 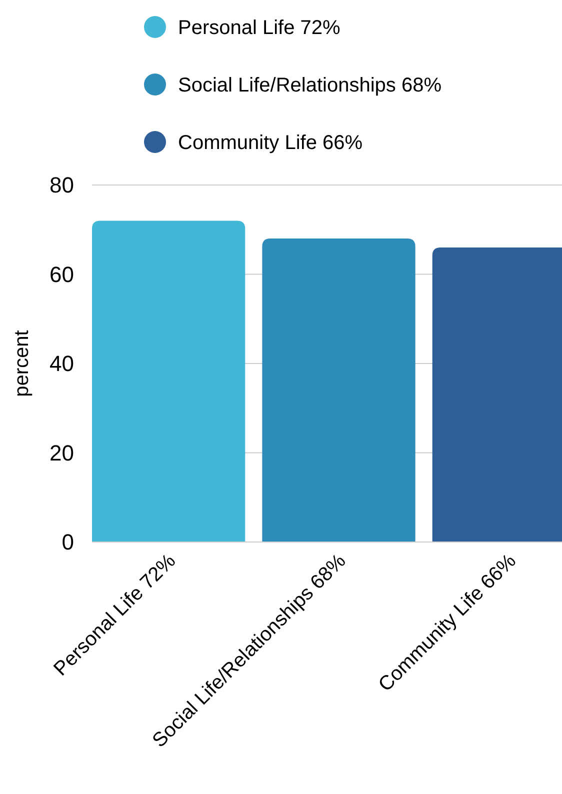 I want to click on legend-label: Personal Life 72%, so click(x=259, y=28).